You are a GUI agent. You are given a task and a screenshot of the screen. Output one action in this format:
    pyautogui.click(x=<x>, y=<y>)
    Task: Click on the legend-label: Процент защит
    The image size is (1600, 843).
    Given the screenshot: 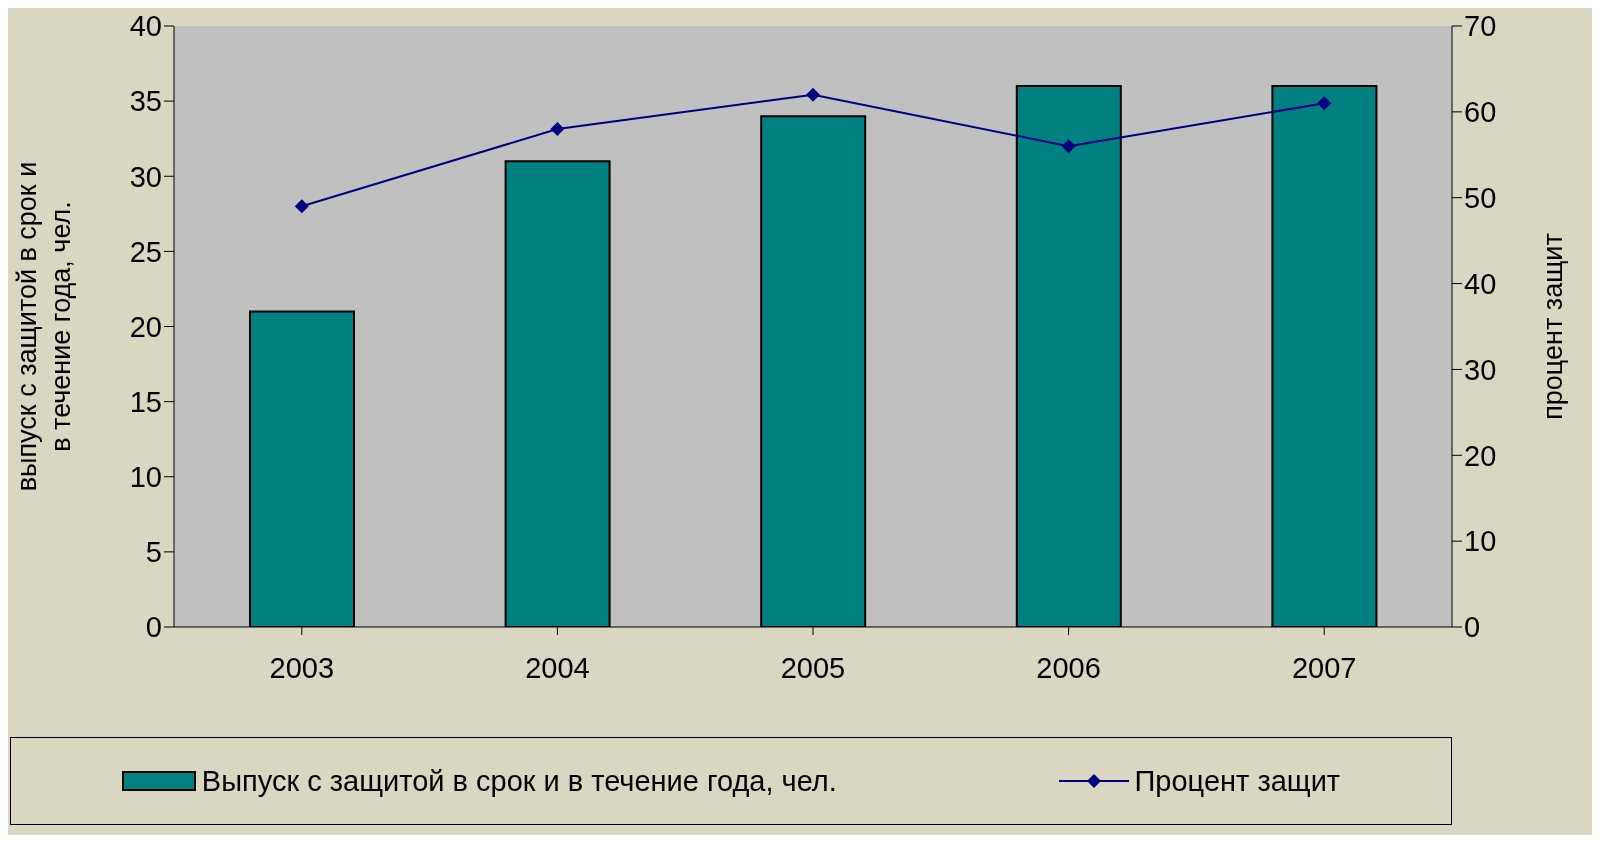 What is the action you would take?
    pyautogui.click(x=1237, y=781)
    